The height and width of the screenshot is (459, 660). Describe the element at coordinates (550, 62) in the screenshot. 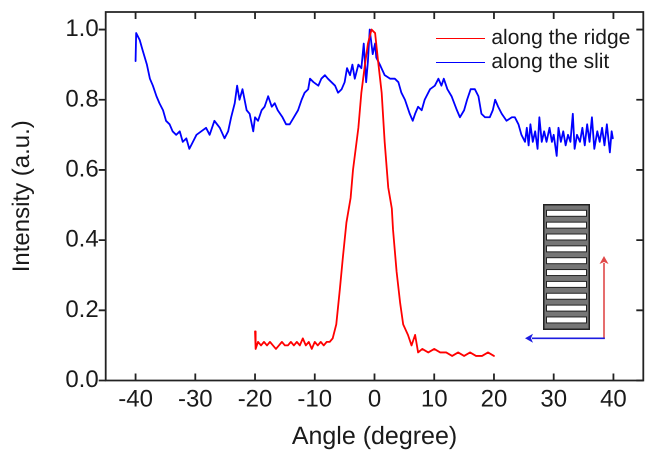

I see `legend-label: along the slit` at that location.